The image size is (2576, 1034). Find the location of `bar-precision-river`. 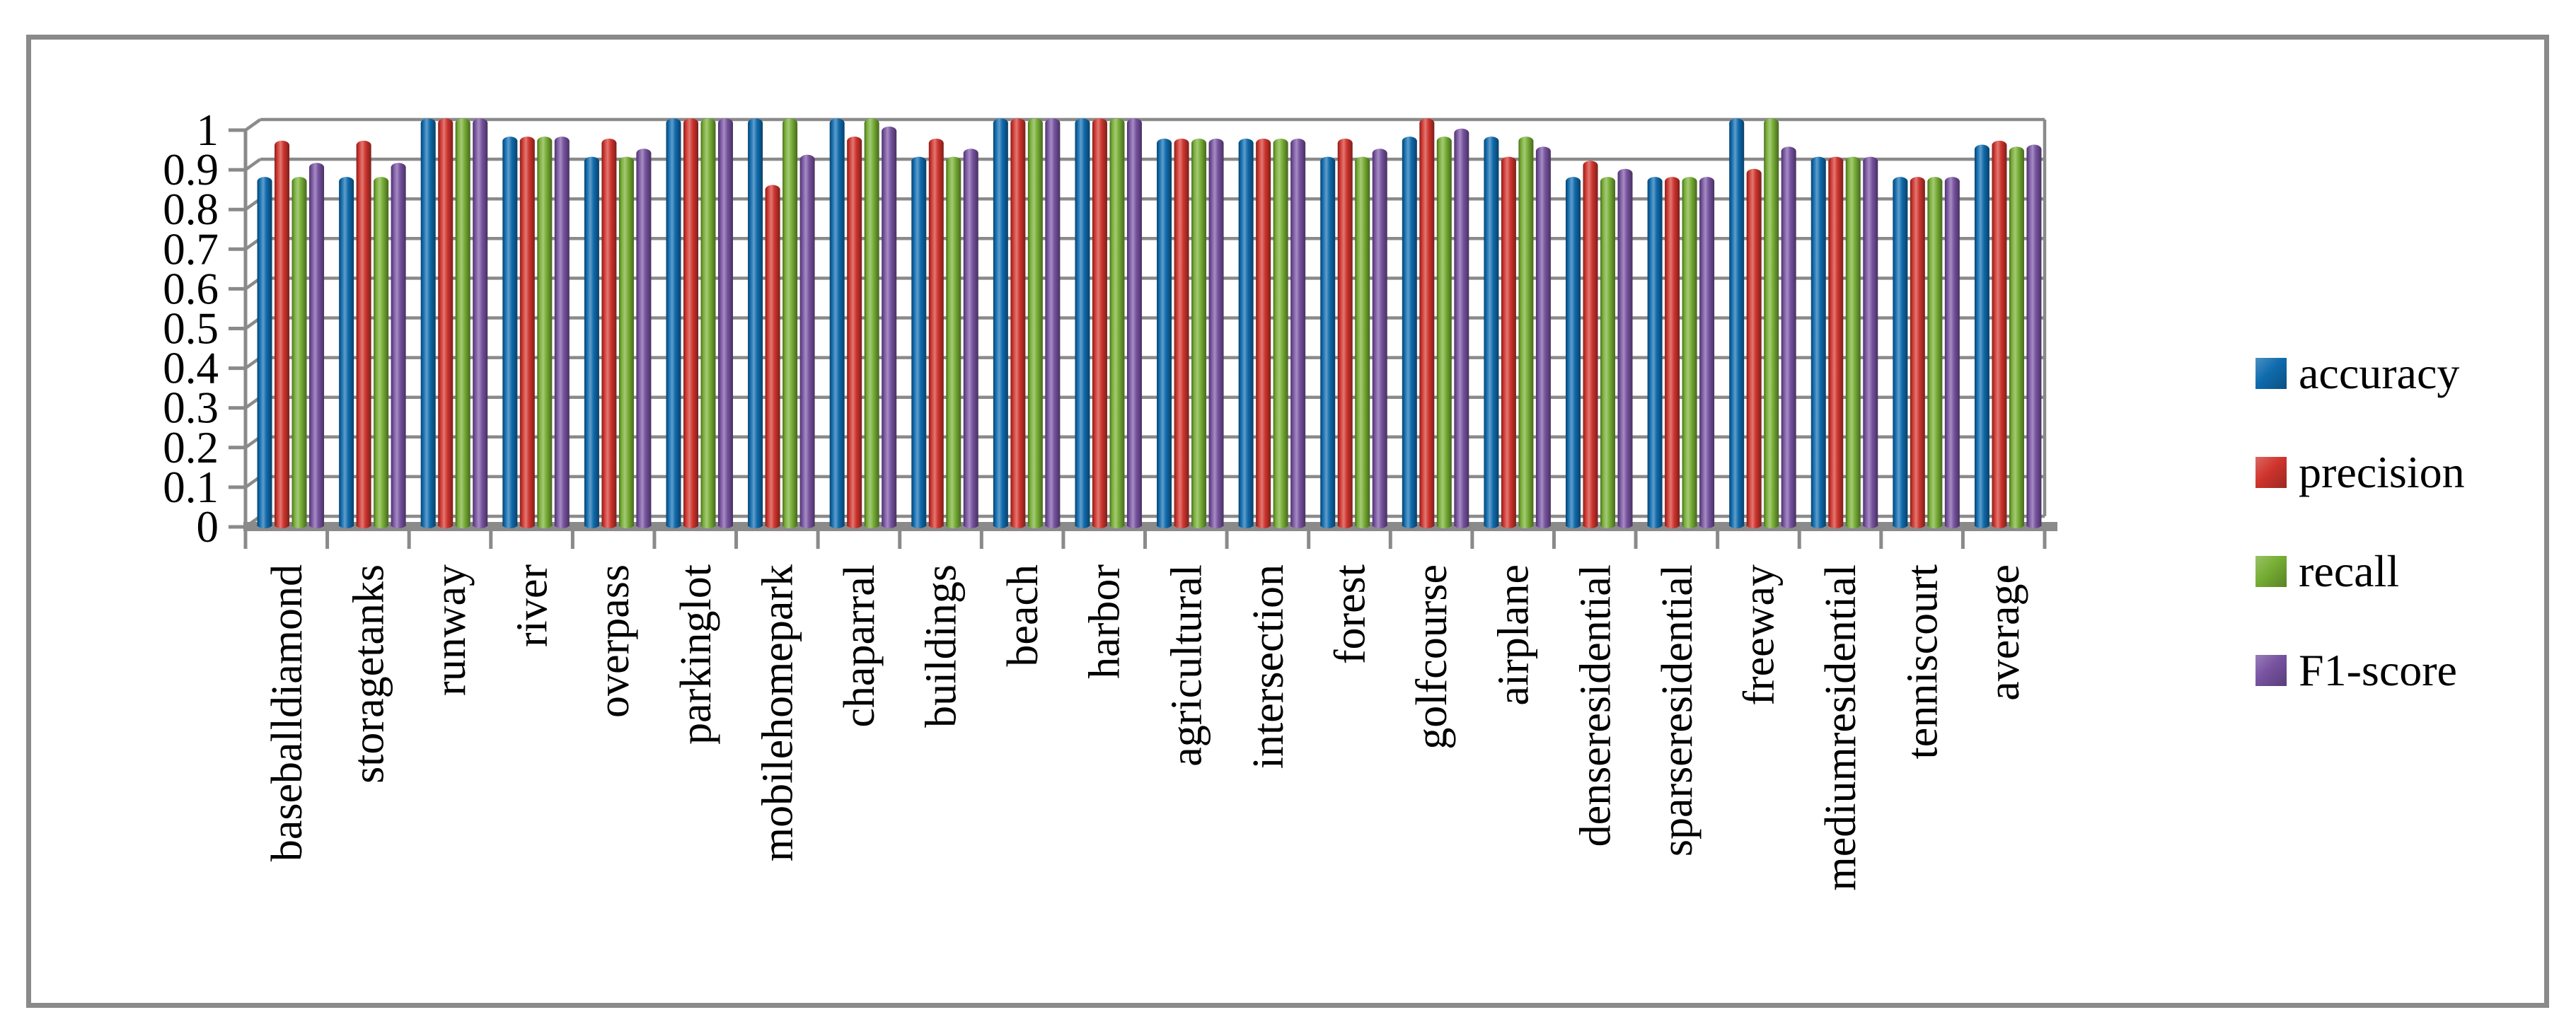

bar-precision-river is located at coordinates (527, 332).